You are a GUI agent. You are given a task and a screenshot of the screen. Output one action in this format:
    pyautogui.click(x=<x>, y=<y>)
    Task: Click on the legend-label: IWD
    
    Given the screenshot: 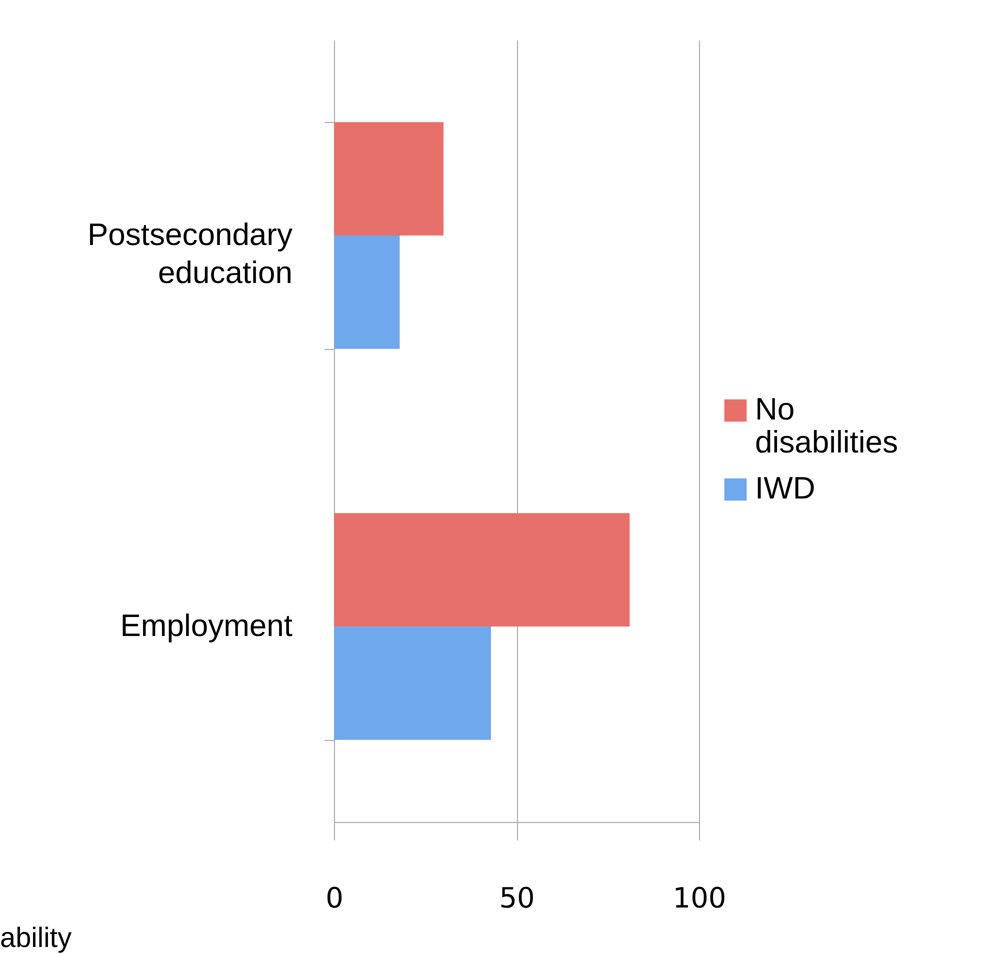 What is the action you would take?
    pyautogui.click(x=785, y=488)
    